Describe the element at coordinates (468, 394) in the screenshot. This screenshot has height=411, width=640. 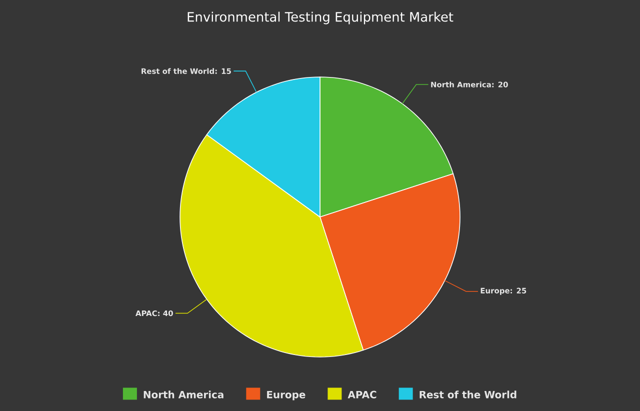
I see `legend-label: Rest of the World` at that location.